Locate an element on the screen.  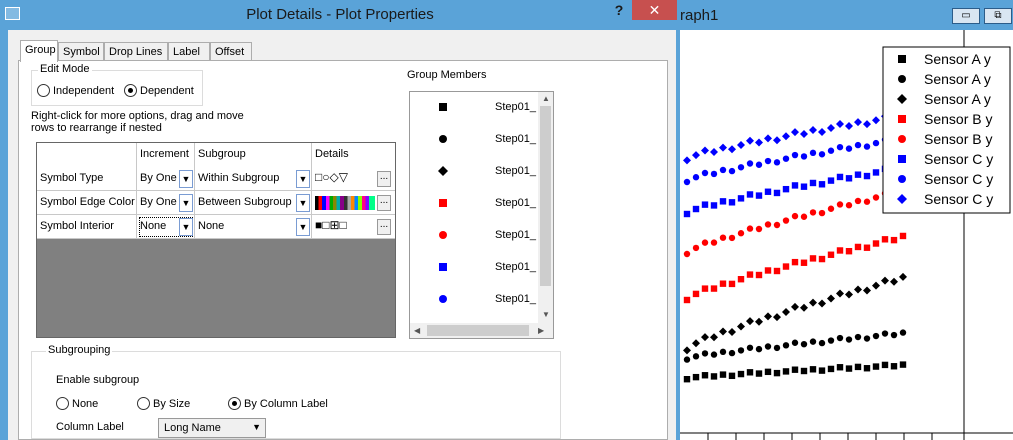
tab-group: Group is located at coordinates (39, 51).